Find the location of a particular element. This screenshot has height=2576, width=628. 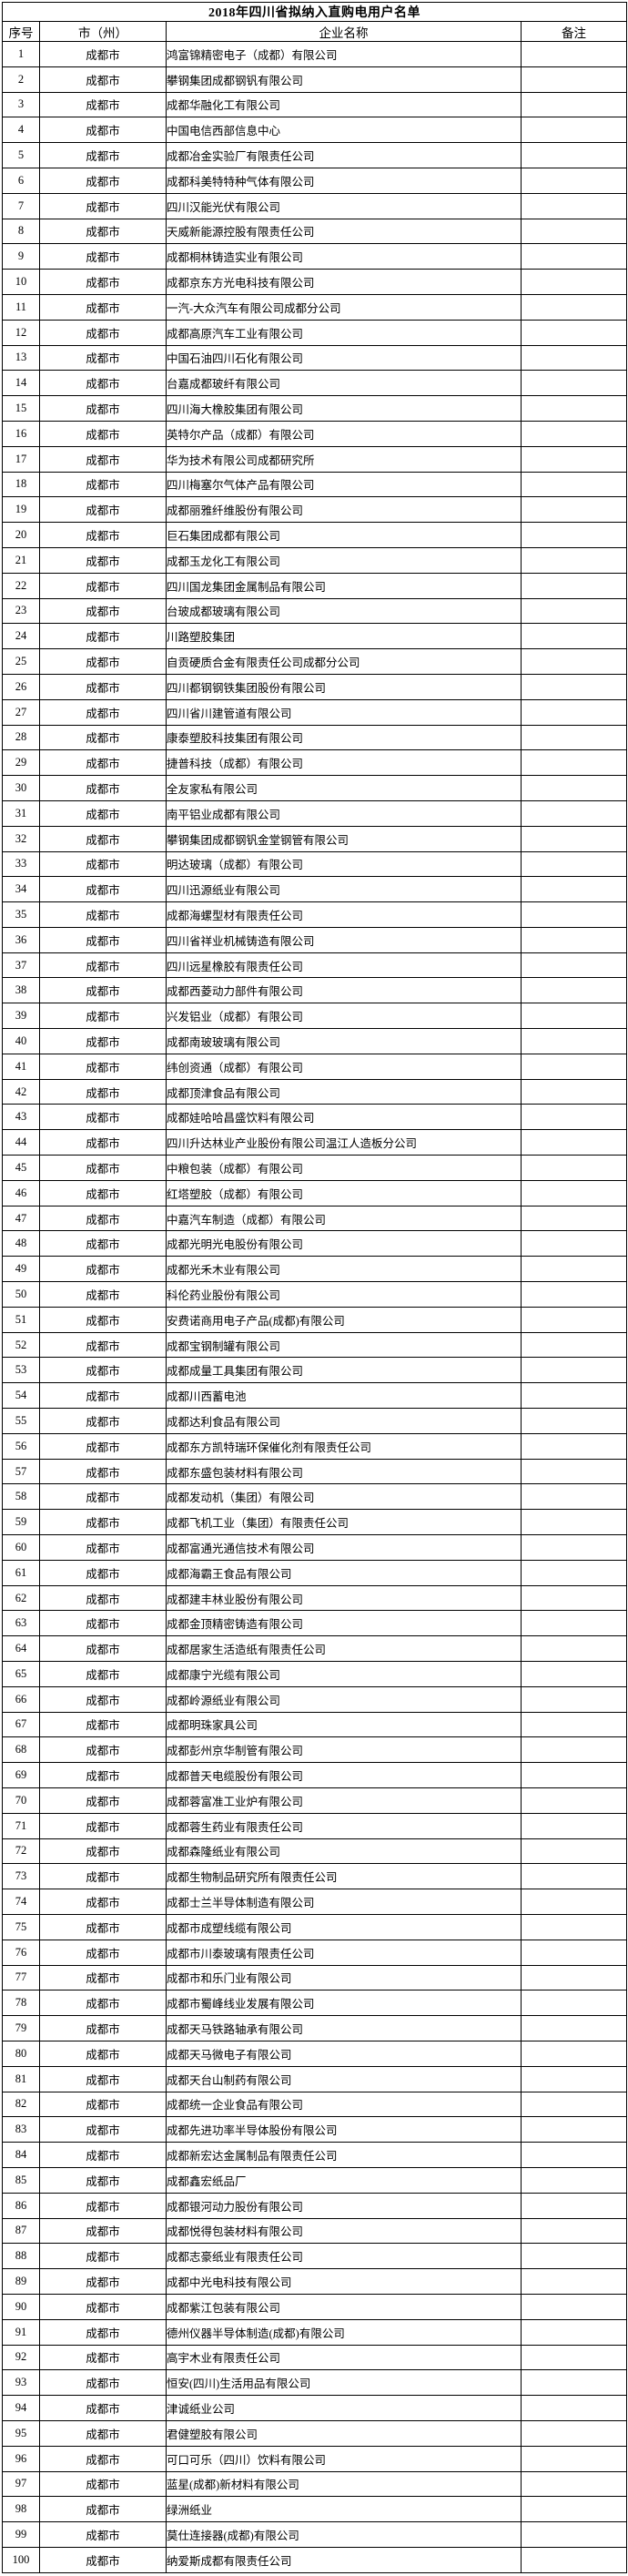

row-company-cell: 成都先进功率半导体股份有限公司 is located at coordinates (344, 2129).